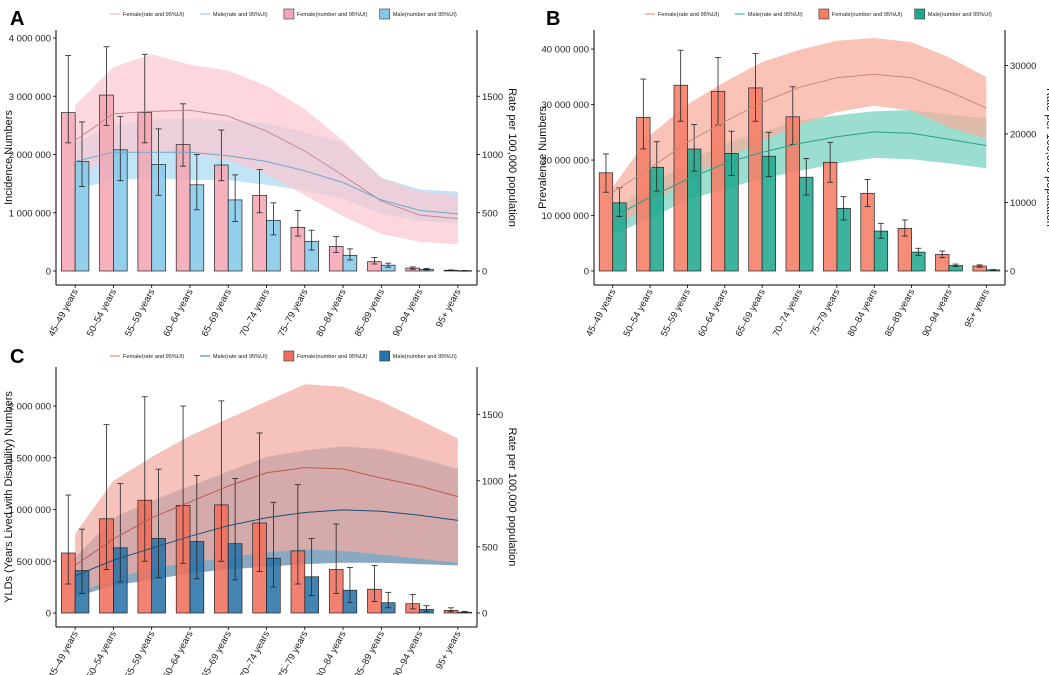 The height and width of the screenshot is (675, 1049). What do you see at coordinates (1023, 203) in the screenshot?
I see `y2-tick-label: 10000` at bounding box center [1023, 203].